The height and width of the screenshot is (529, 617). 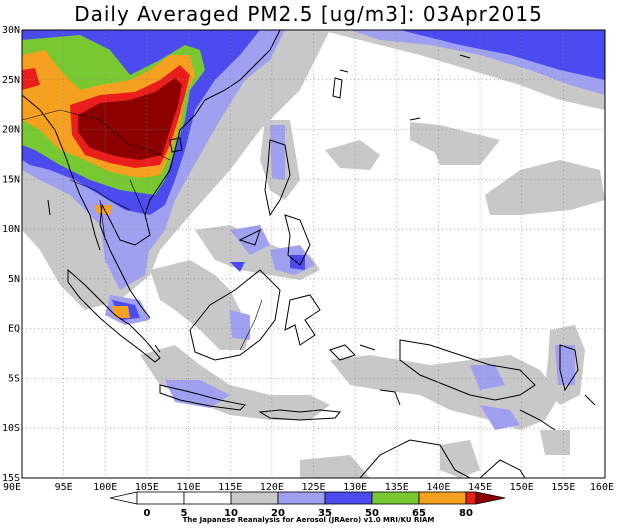 What do you see at coordinates (11, 254) in the screenshot?
I see `latitude-labels: 30N 25N 20N 15N 10N 5N EQ 5S 10S 15S` at bounding box center [11, 254].